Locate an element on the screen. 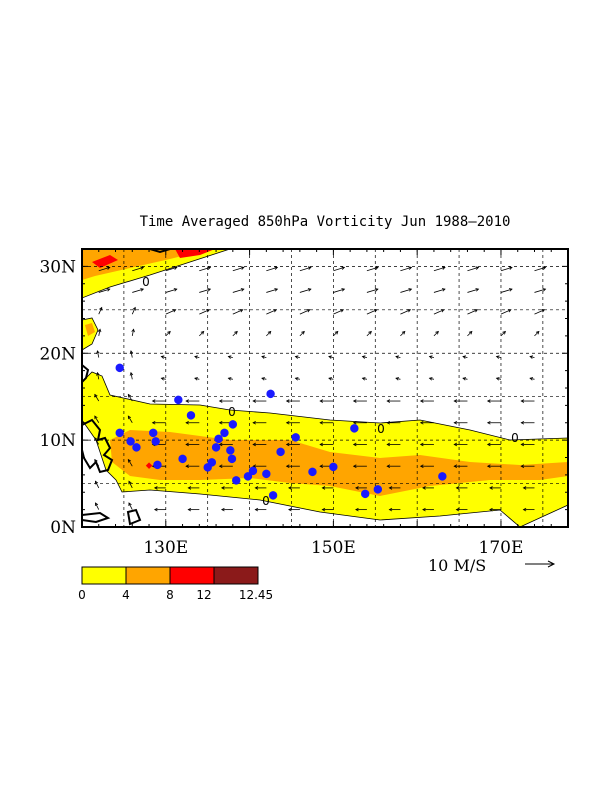 The width and height of the screenshot is (612, 792). longitude-labels: 130E 150E 170E is located at coordinates (333, 548).